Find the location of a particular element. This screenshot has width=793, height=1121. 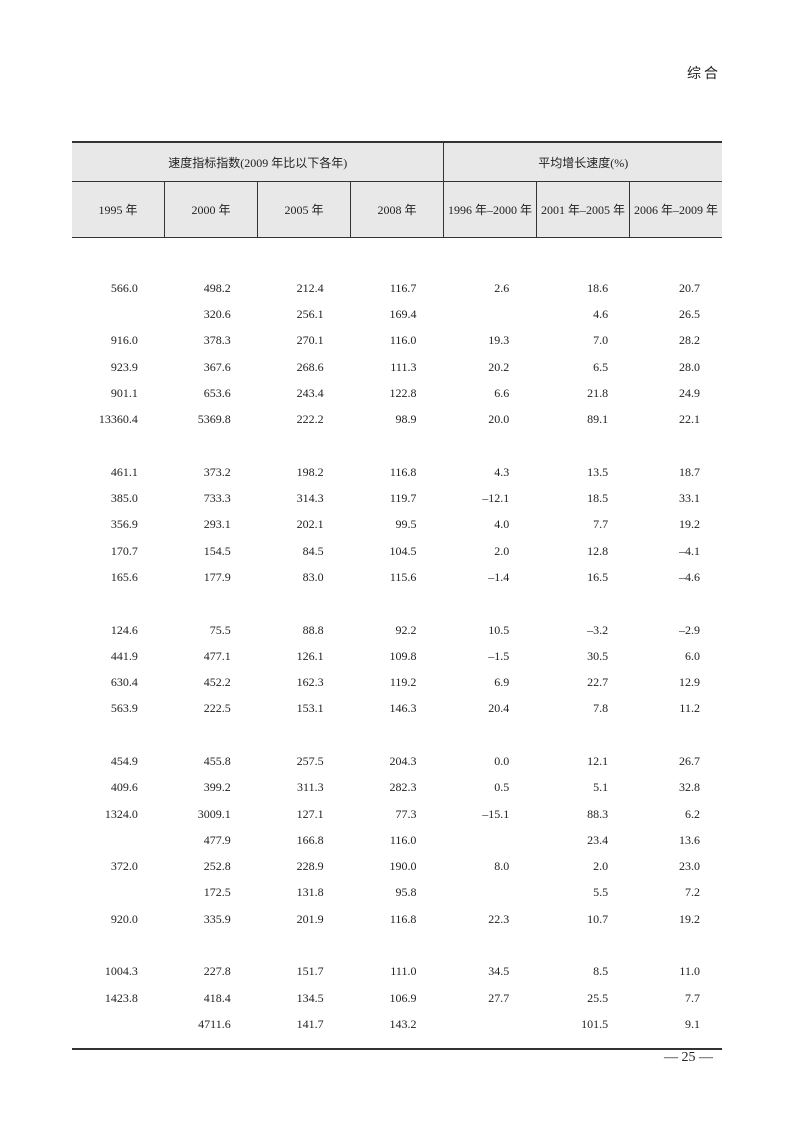

table-cell: 6.9 is located at coordinates (502, 682).